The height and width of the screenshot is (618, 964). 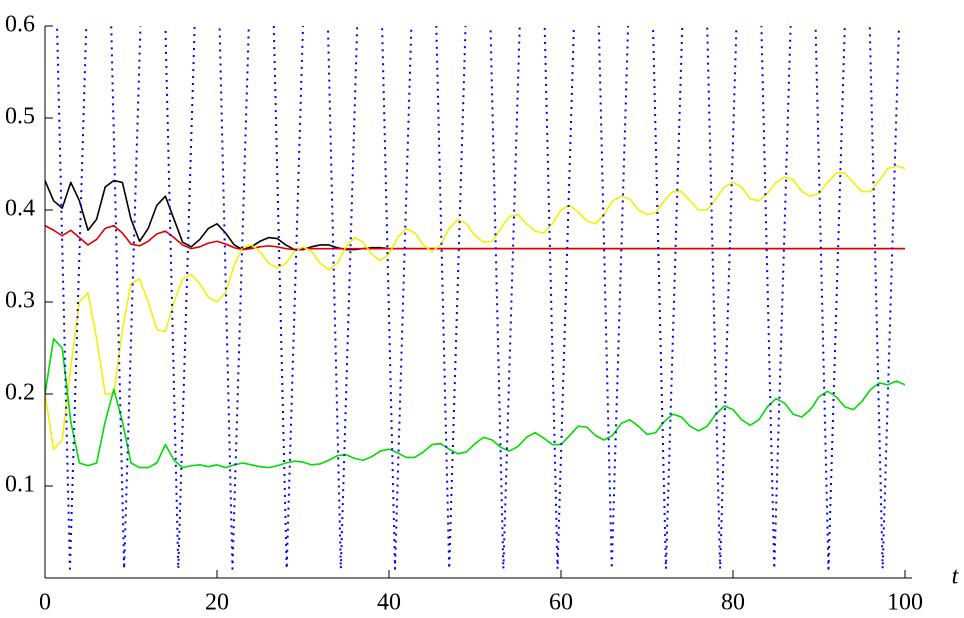 What do you see at coordinates (905, 603) in the screenshot?
I see `x-tick-label: 100` at bounding box center [905, 603].